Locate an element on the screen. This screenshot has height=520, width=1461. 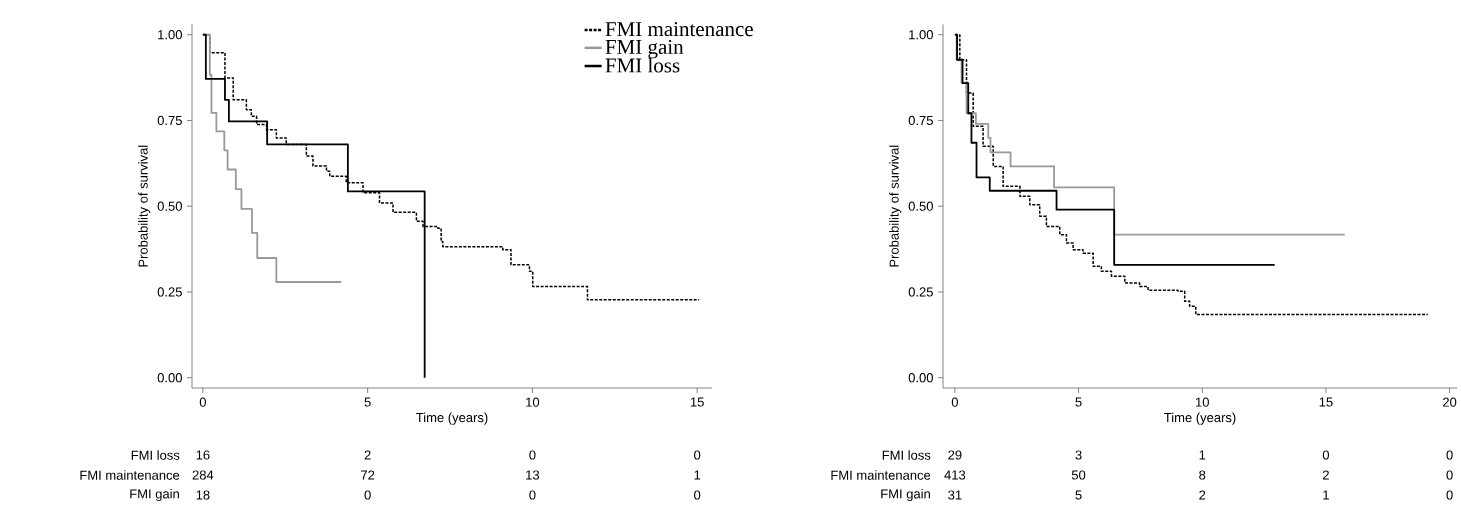
text: 18 is located at coordinates (203, 495).